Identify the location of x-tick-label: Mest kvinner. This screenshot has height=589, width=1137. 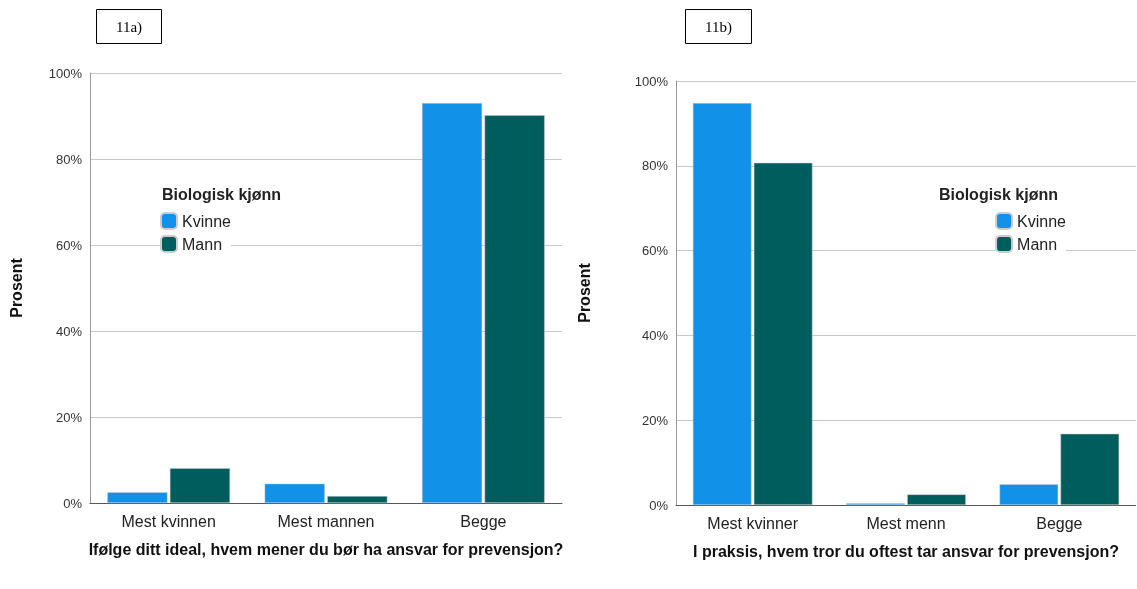
(753, 523).